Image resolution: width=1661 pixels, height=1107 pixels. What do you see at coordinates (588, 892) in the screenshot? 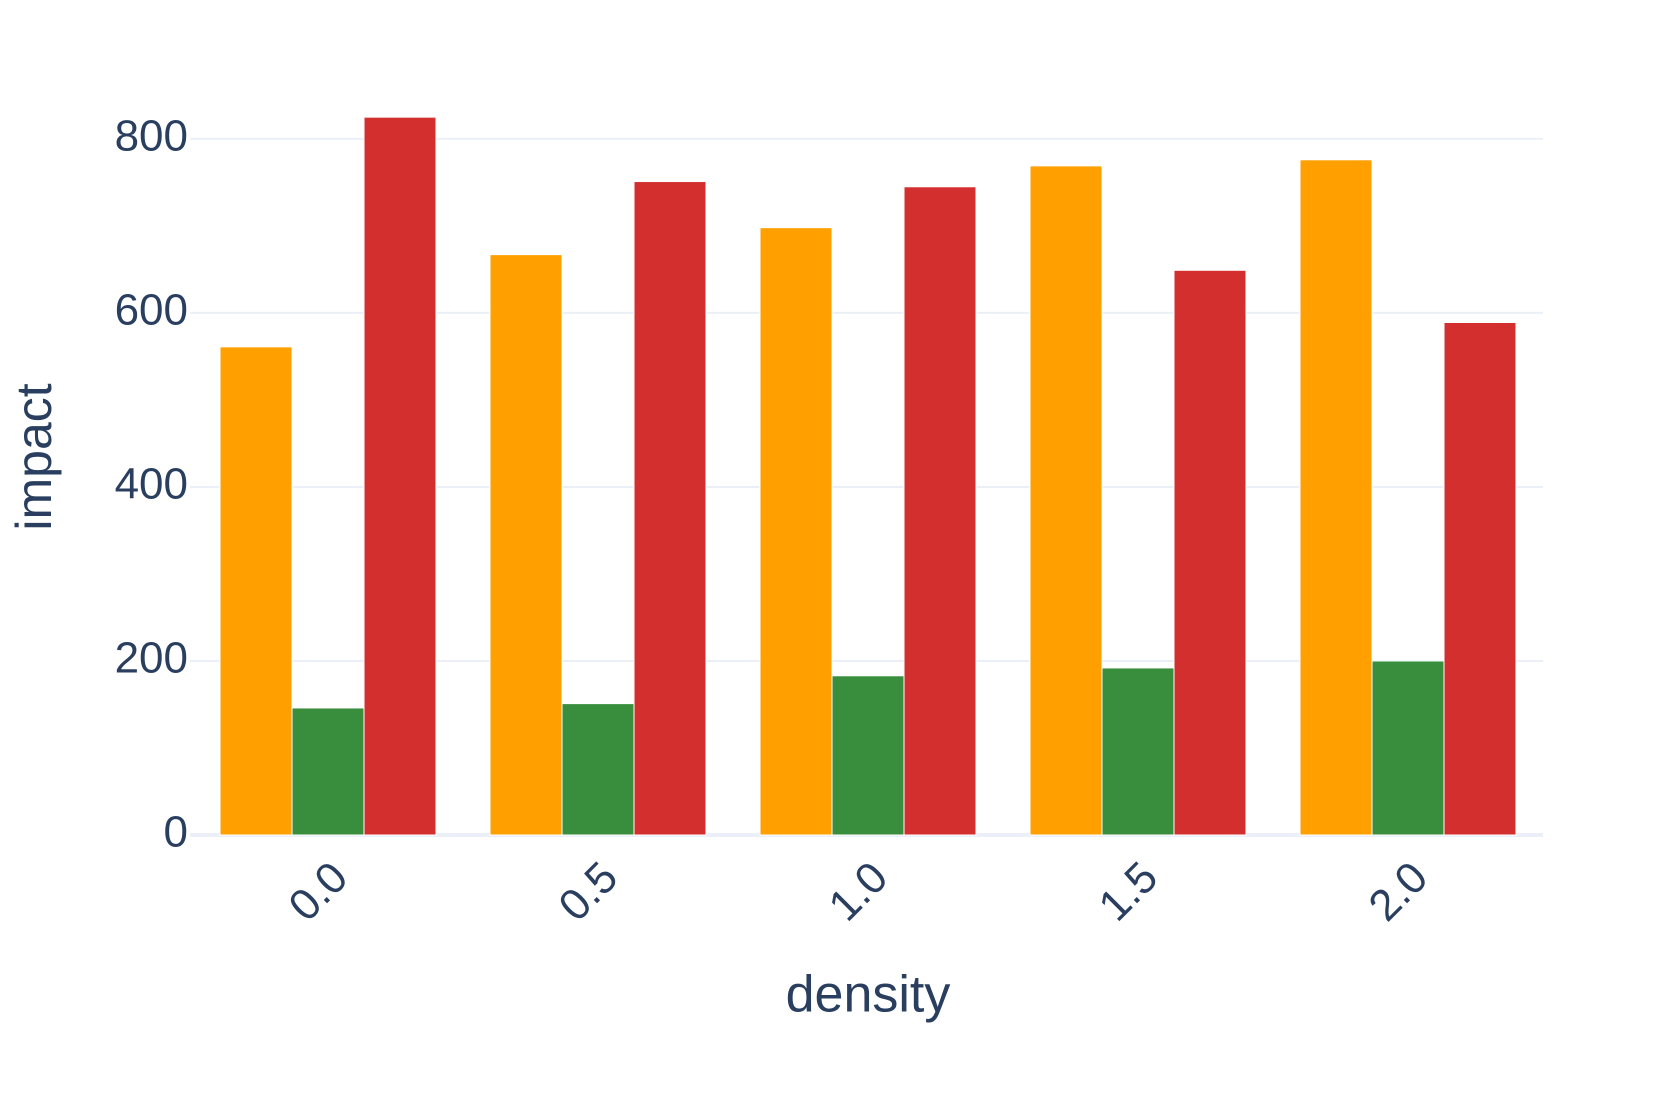
I see `x-tick-label: 0.5` at bounding box center [588, 892].